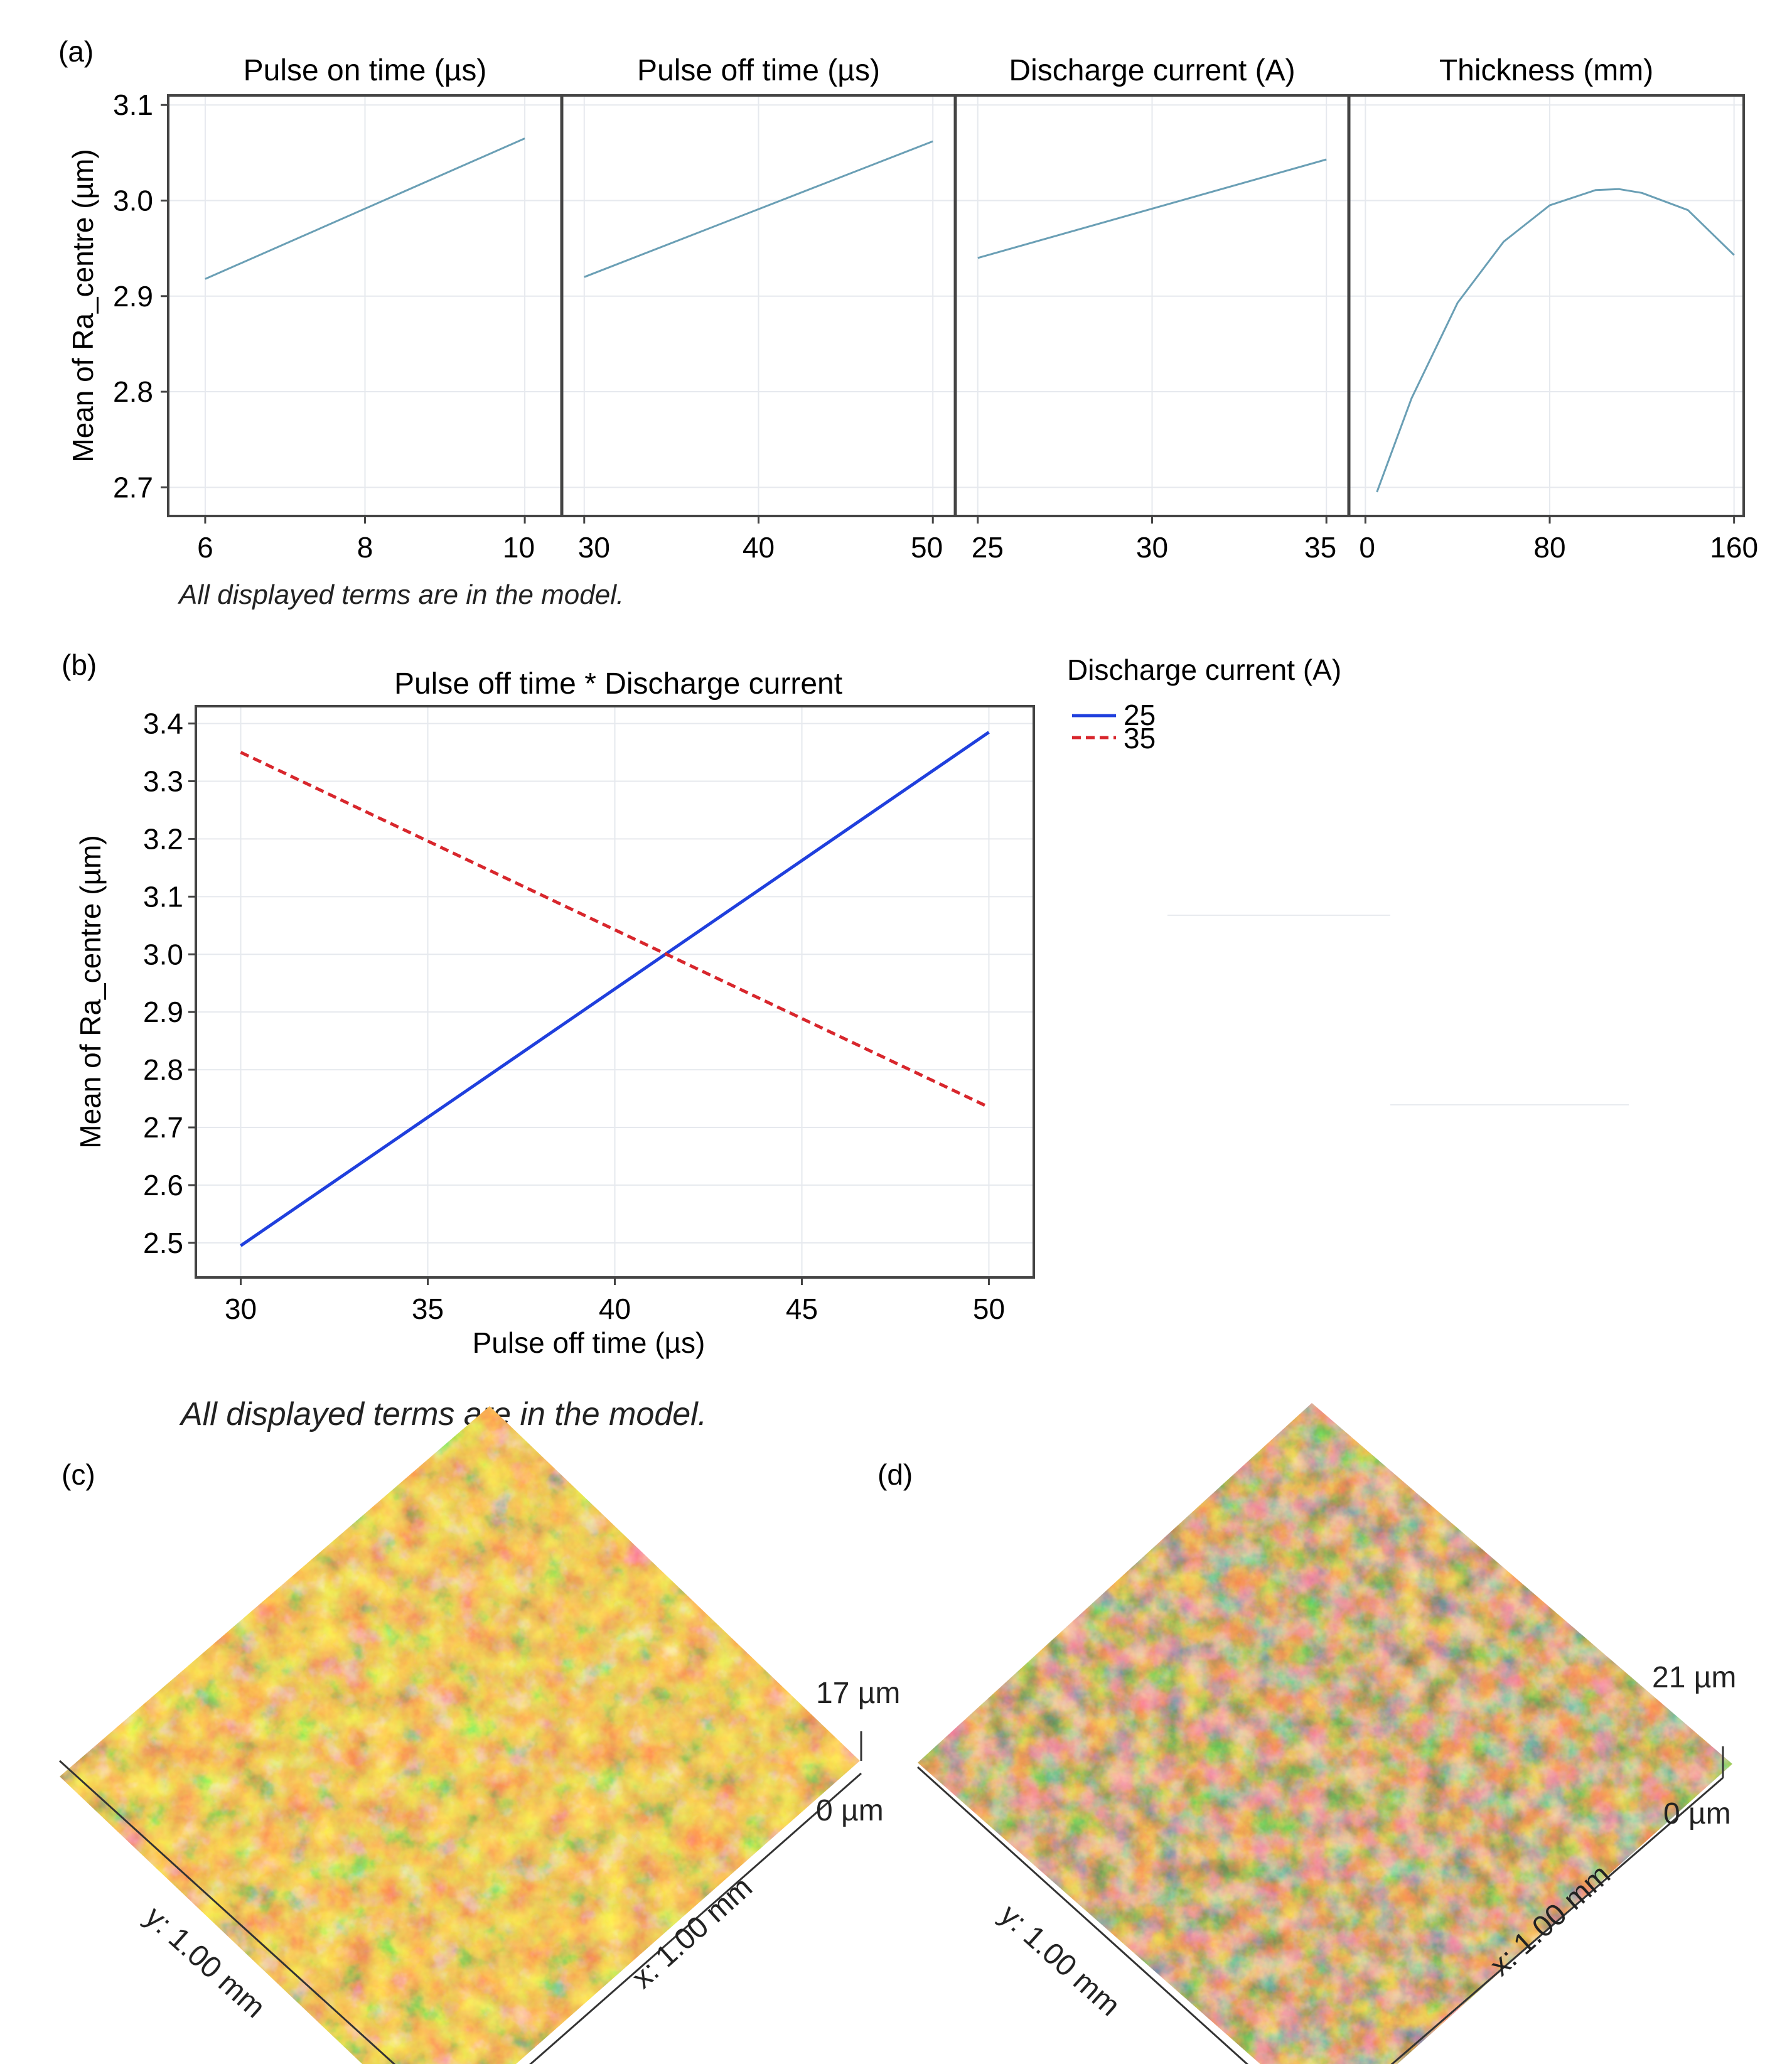 Image resolution: width=1792 pixels, height=2064 pixels. Describe the element at coordinates (895, 1474) in the screenshot. I see `panel-label-d: (d)` at that location.